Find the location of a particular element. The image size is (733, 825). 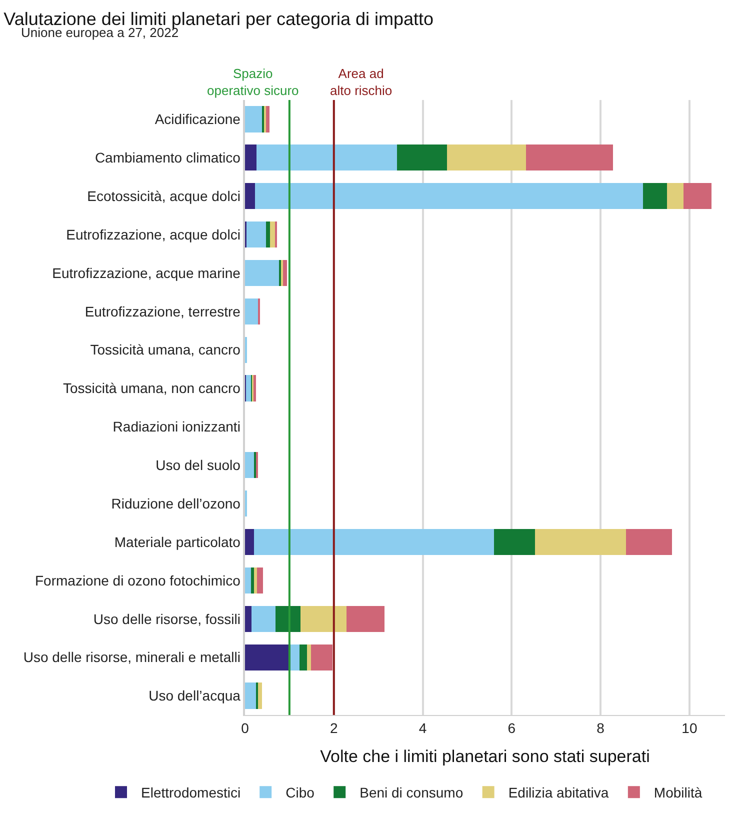

x-tick-label: 4 is located at coordinates (422, 728).